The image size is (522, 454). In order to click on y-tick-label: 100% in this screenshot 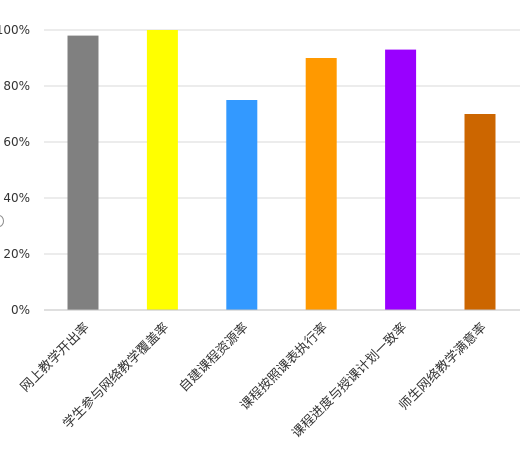, I will do `click(15, 30)`.